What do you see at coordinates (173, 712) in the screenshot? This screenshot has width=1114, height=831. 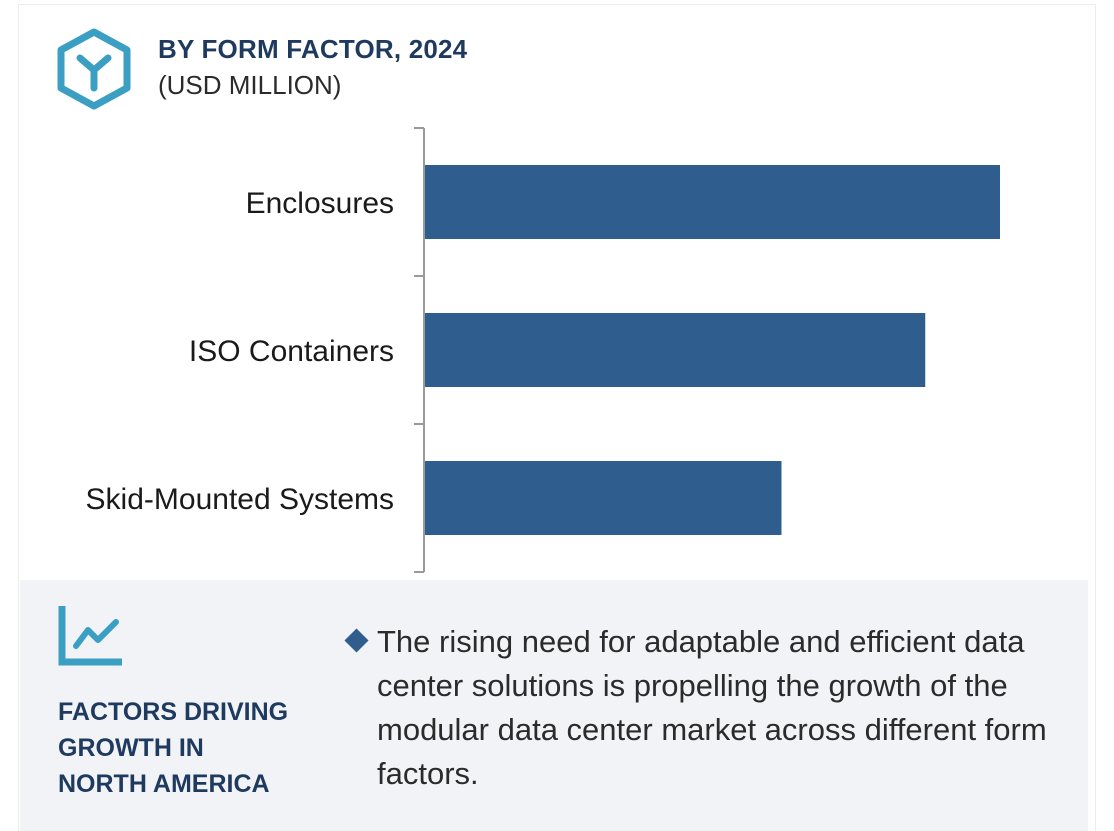 I see `panel-heading-line: FACTORS DRIVING` at bounding box center [173, 712].